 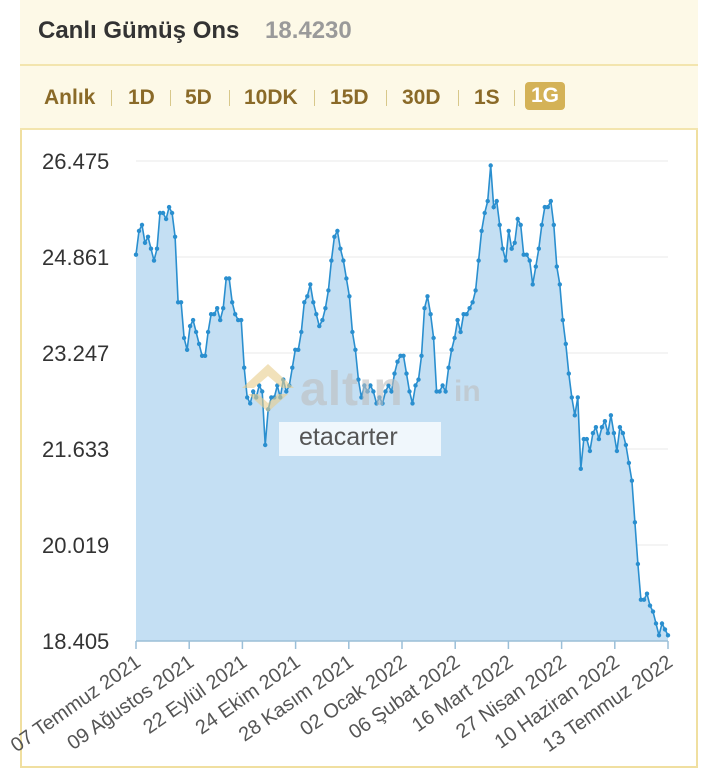 I want to click on watermark-text: etacarter, so click(x=348, y=437).